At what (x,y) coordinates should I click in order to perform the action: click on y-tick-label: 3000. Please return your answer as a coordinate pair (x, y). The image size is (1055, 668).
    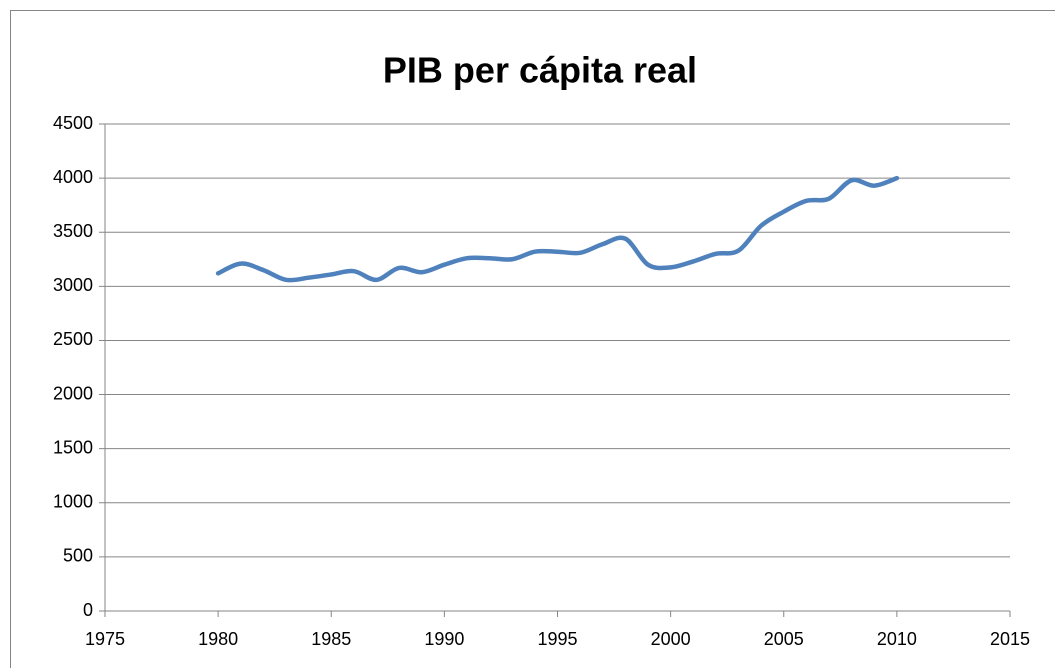
    Looking at the image, I should click on (73, 285).